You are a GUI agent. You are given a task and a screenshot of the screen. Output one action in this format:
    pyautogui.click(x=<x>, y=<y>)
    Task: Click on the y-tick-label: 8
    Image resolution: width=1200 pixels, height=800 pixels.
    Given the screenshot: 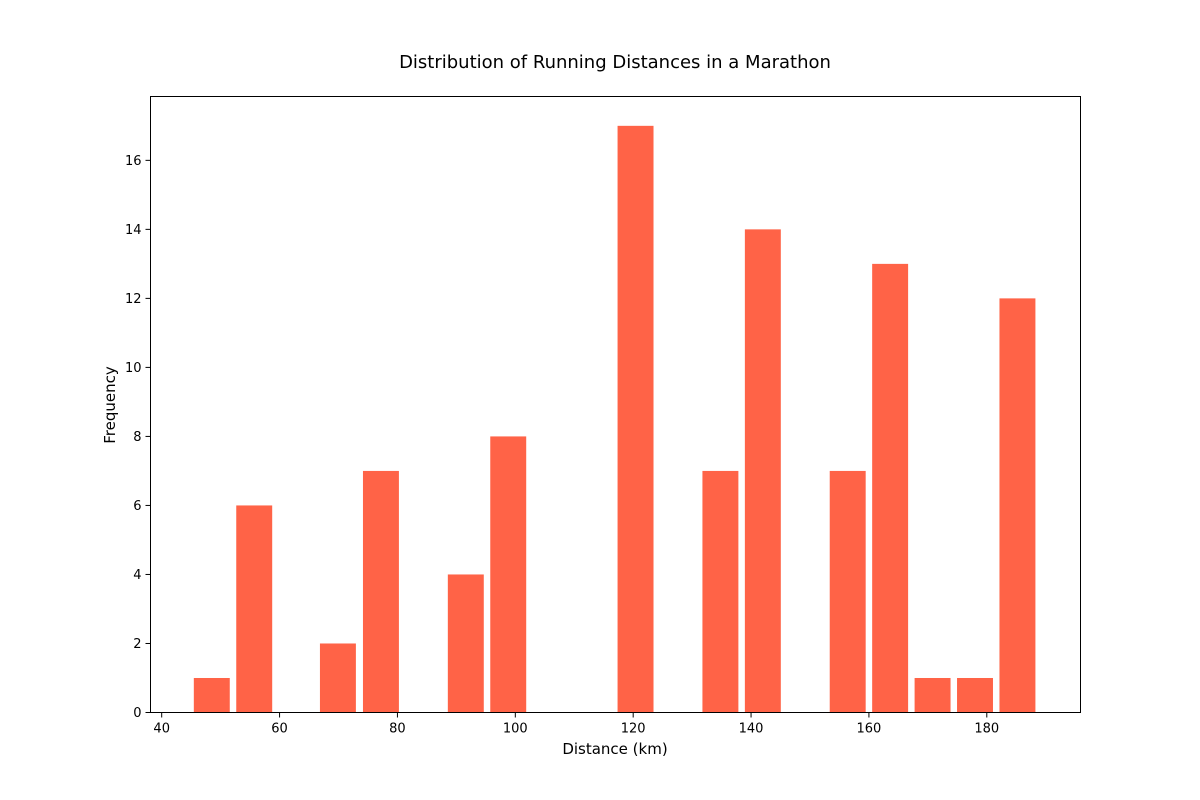 What is the action you would take?
    pyautogui.click(x=137, y=437)
    